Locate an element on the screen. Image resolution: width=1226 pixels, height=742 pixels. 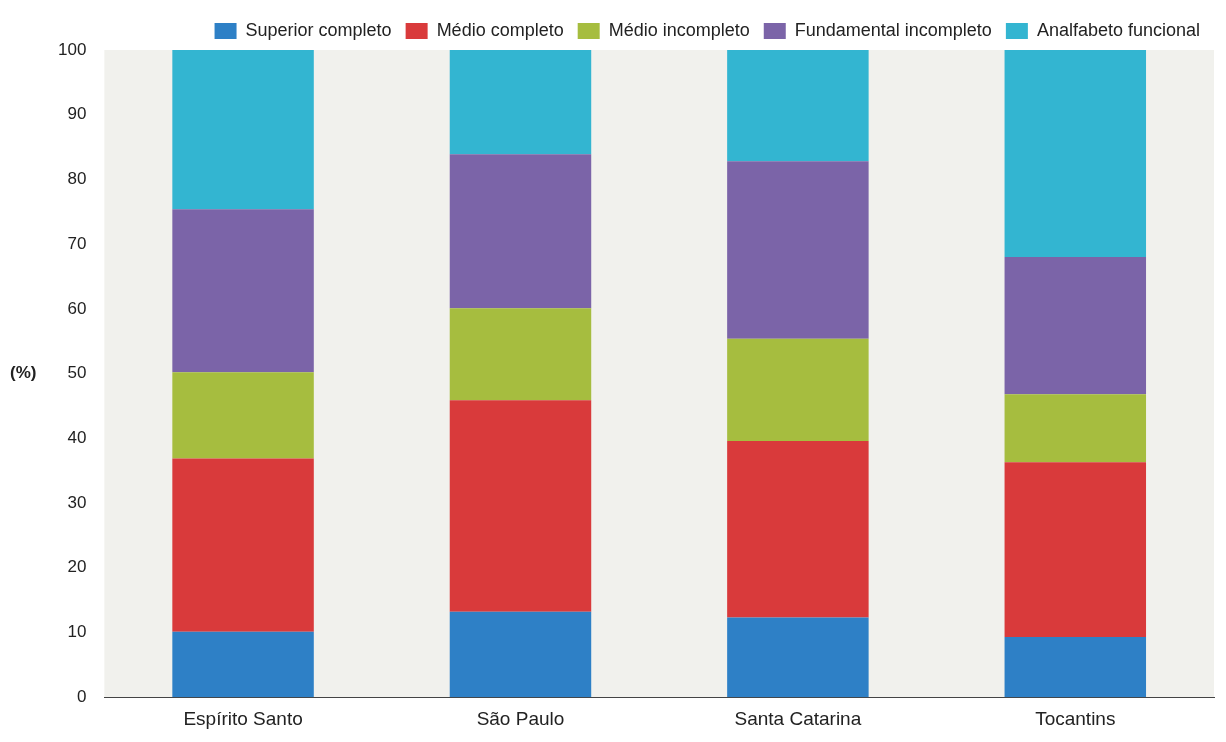
legend-label: Médio completo is located at coordinates (500, 29).